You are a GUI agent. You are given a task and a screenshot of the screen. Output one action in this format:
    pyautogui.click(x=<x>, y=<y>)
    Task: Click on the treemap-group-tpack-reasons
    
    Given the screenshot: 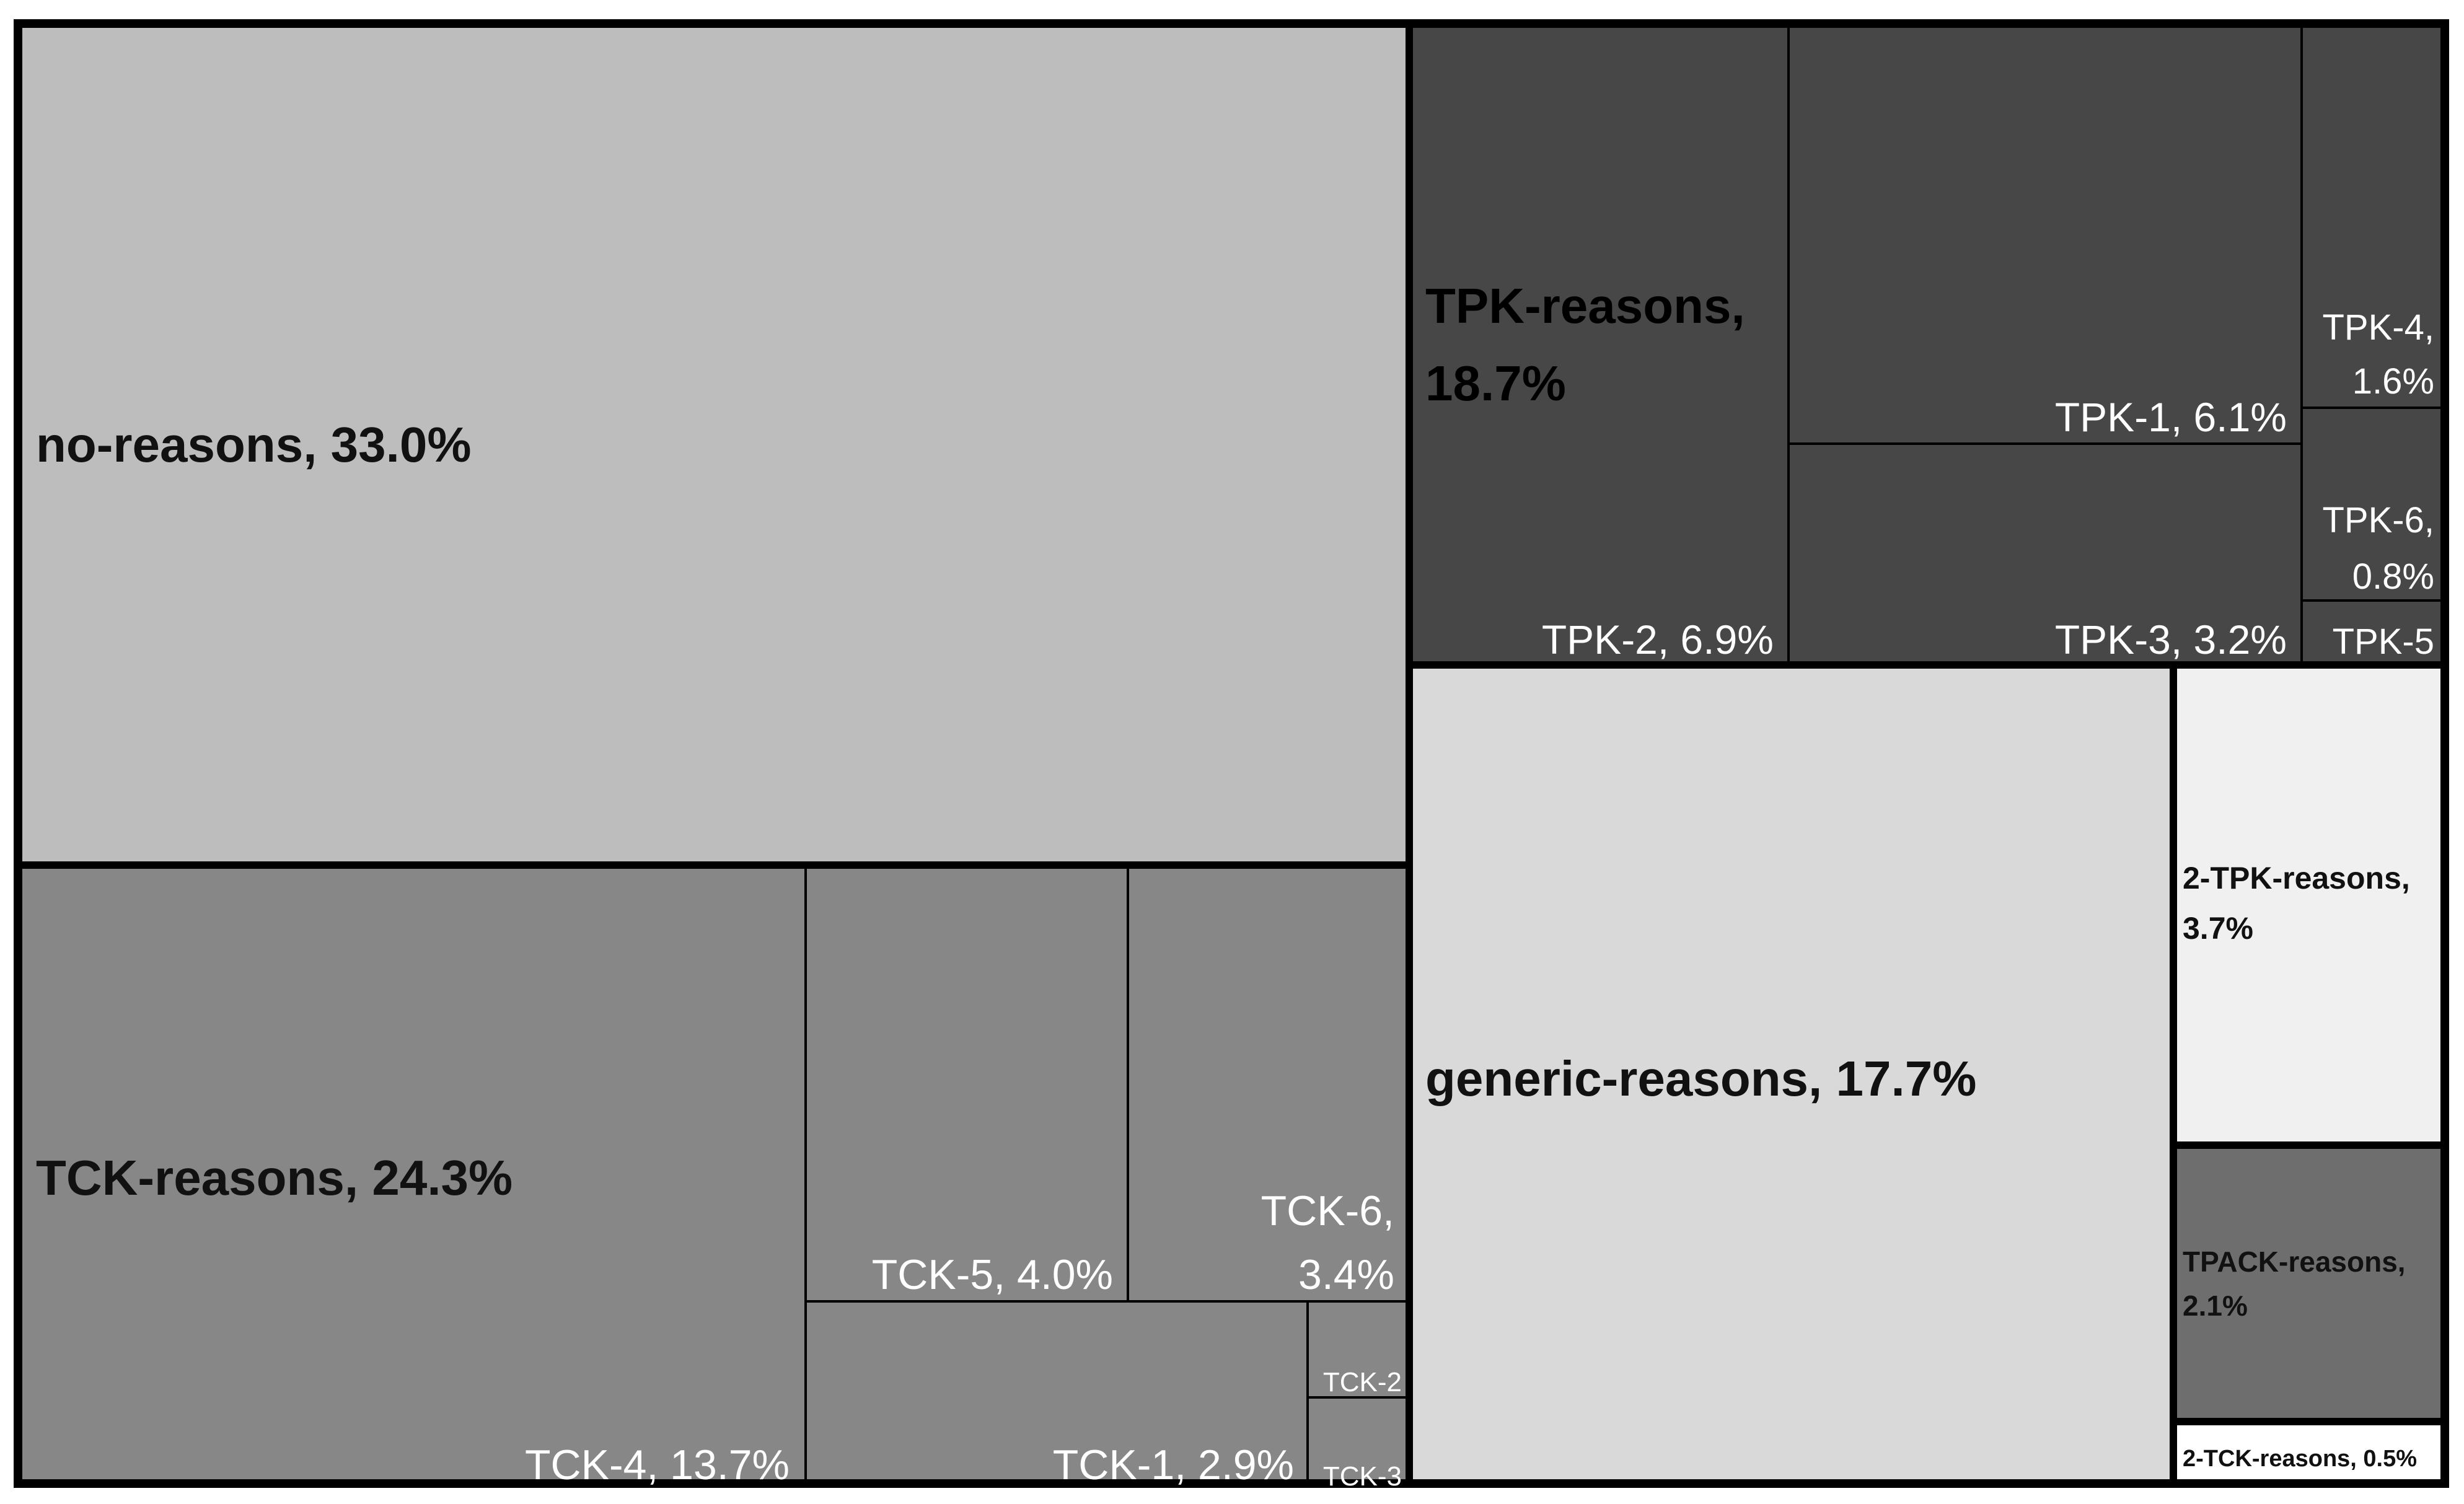 What is the action you would take?
    pyautogui.click(x=2309, y=1283)
    